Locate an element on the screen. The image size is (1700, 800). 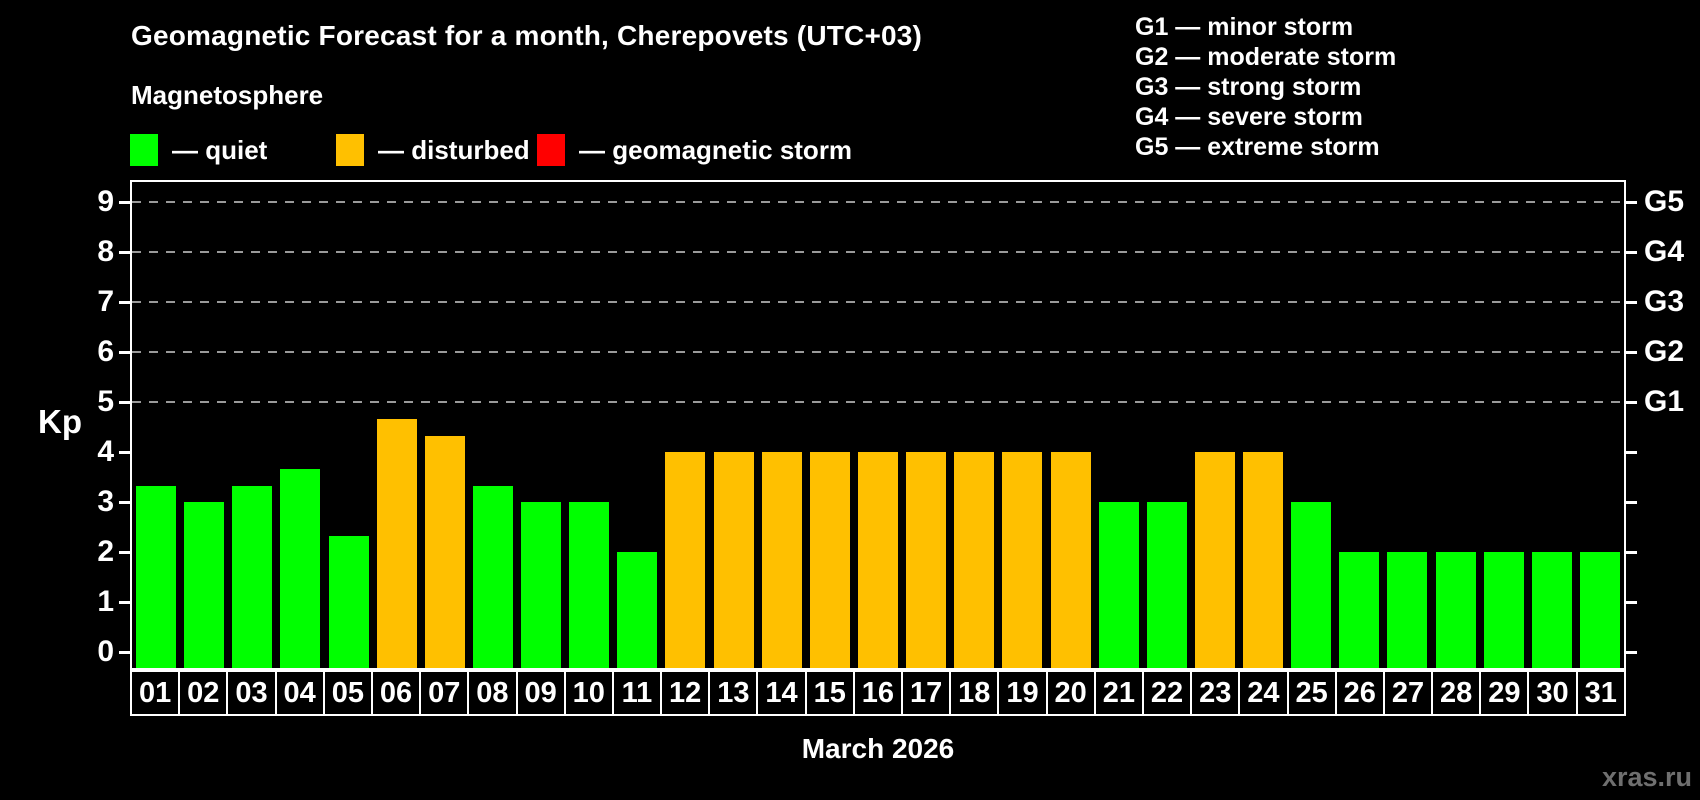
legend-item-disturbed: — disturbed is located at coordinates (433, 150).